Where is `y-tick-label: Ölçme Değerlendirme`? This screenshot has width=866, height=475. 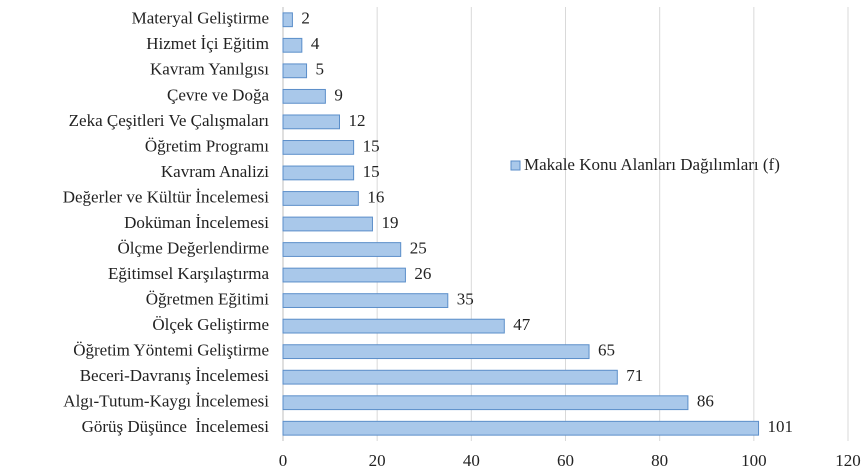
y-tick-label: Ölçme Değerlendirme is located at coordinates (193, 247).